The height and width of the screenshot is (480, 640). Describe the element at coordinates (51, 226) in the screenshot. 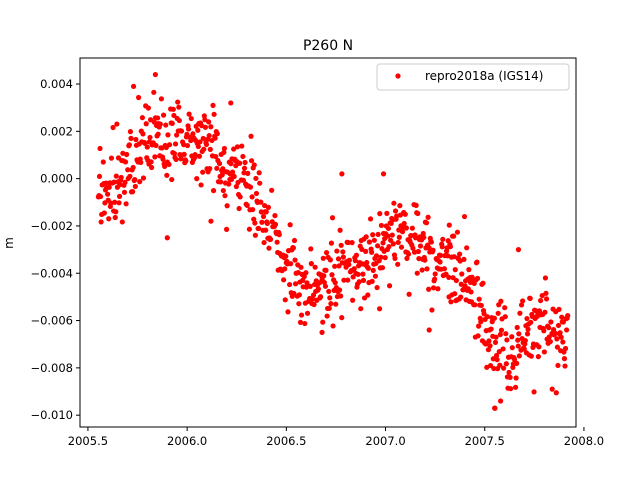

I see `y-tick-label: −0.002` at that location.